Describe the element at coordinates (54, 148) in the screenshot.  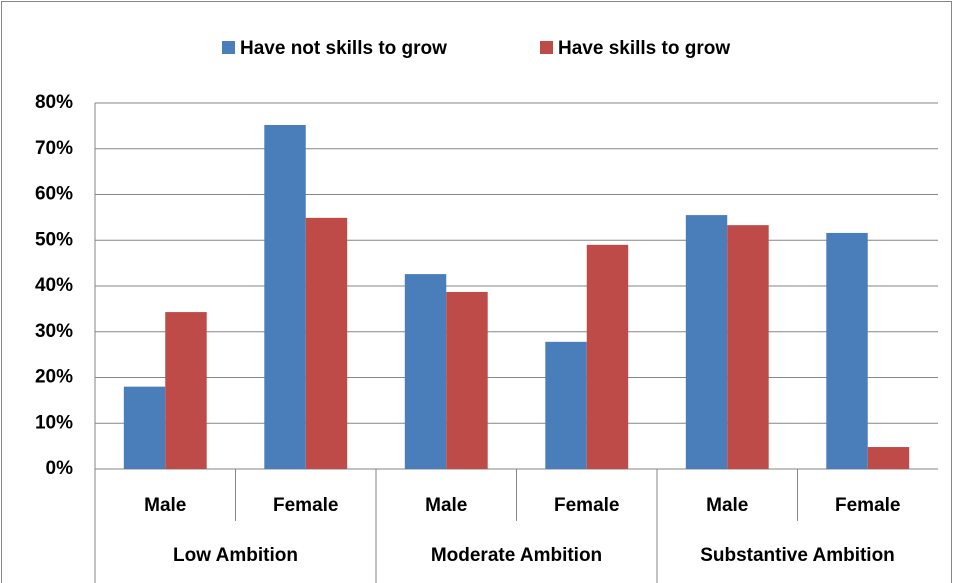
I see `y-tick-label: 70%` at that location.